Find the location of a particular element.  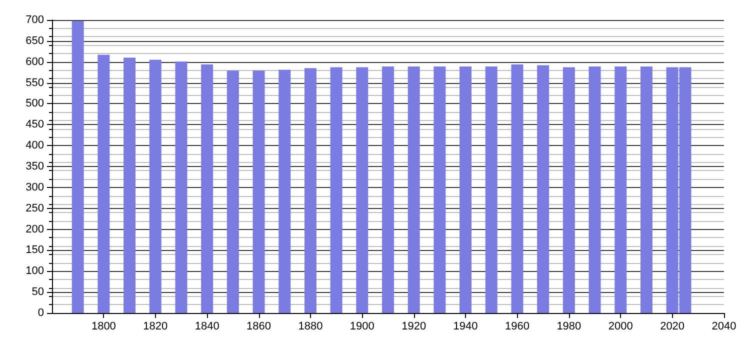

y-tick-label: 0 is located at coordinates (41, 313).